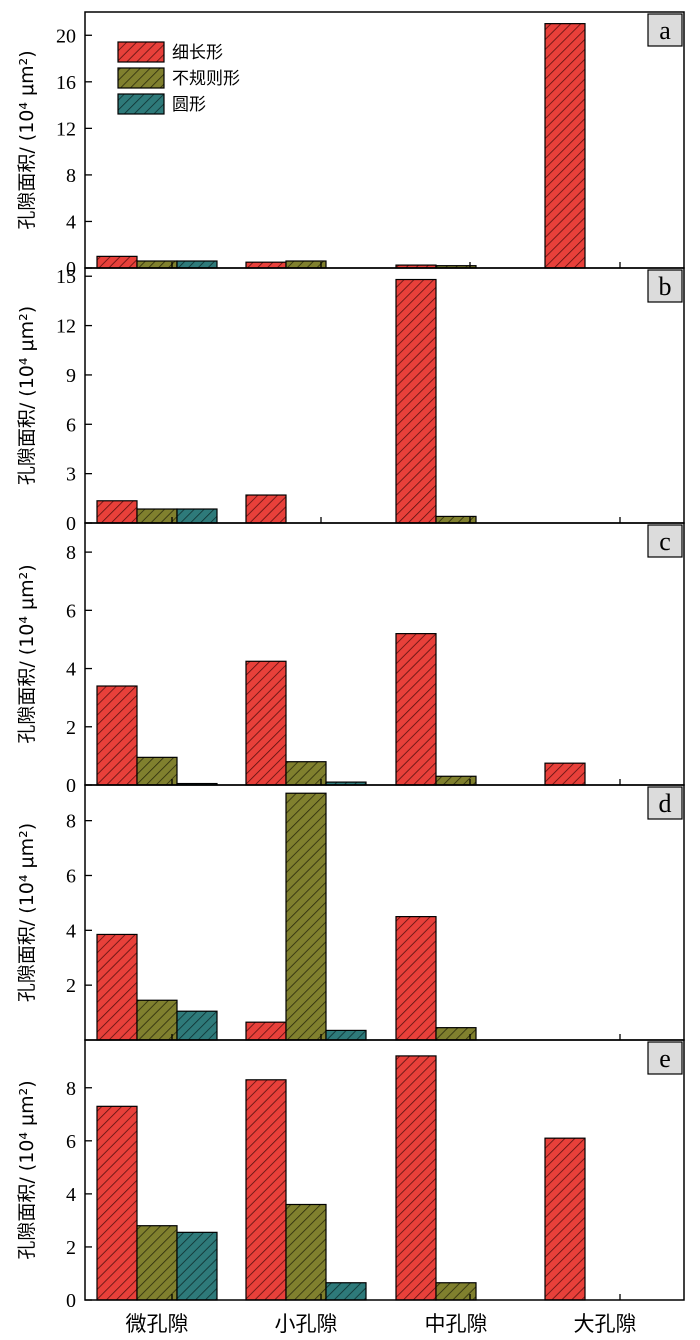 The image size is (700, 1340). Describe the element at coordinates (197, 516) in the screenshot. I see `bar-b-圆形-微孔隙` at that location.